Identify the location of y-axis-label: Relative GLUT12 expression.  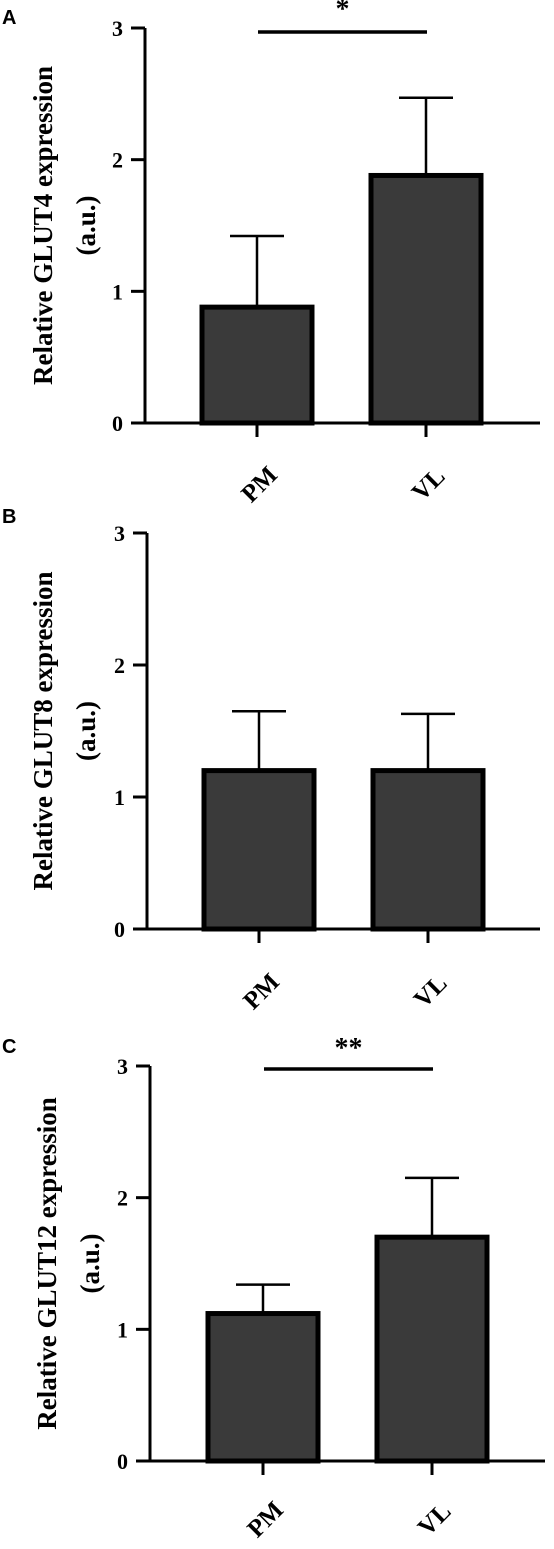
(47, 1263).